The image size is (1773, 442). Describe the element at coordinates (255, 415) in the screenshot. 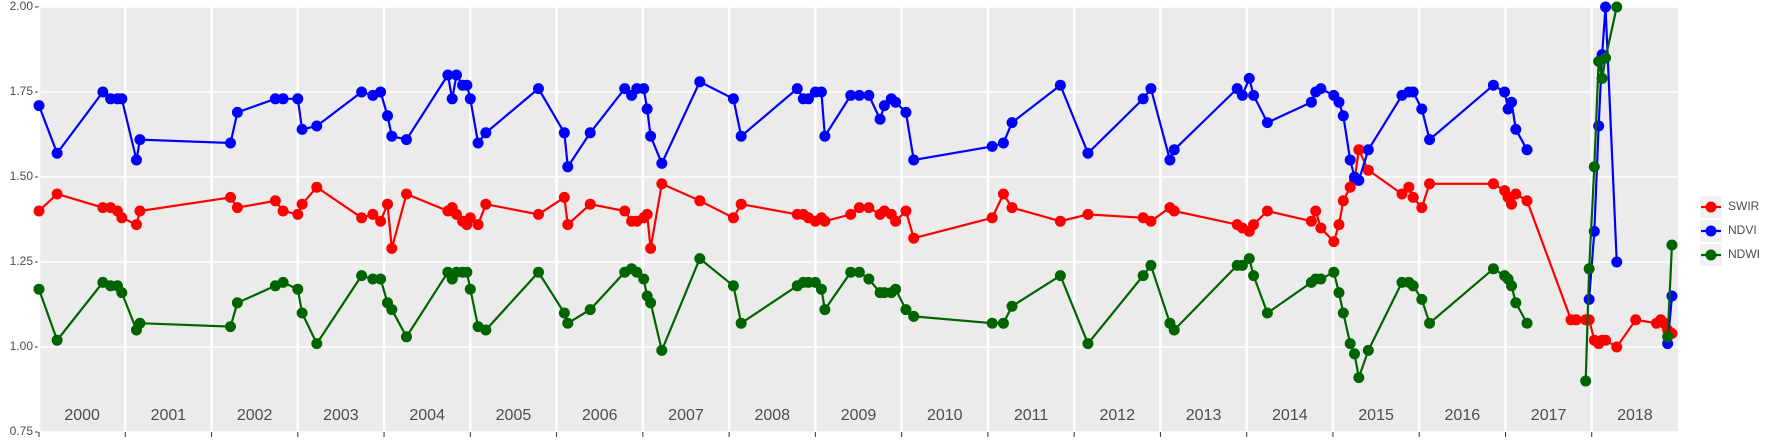

I see `x-tick-label: 2002` at that location.